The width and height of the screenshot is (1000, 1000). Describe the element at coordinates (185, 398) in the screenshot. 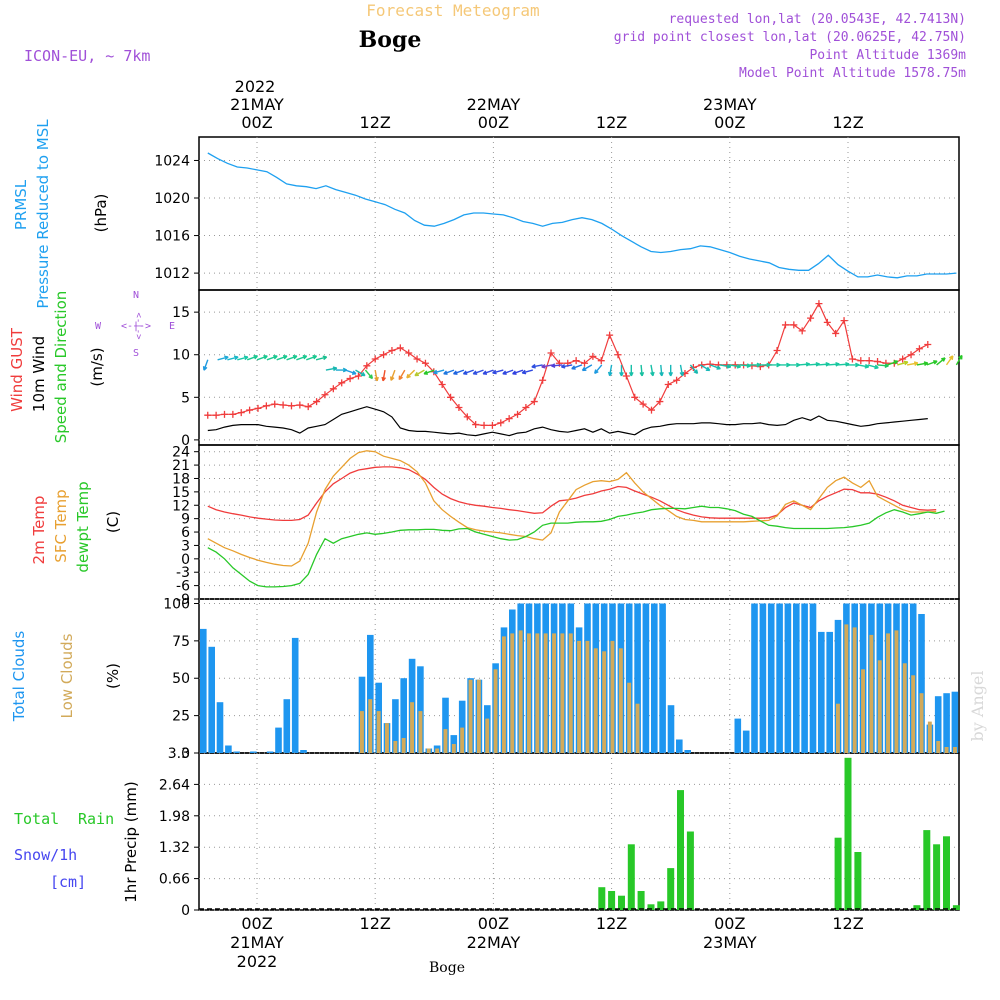

I see `y-tick-label: 5` at that location.